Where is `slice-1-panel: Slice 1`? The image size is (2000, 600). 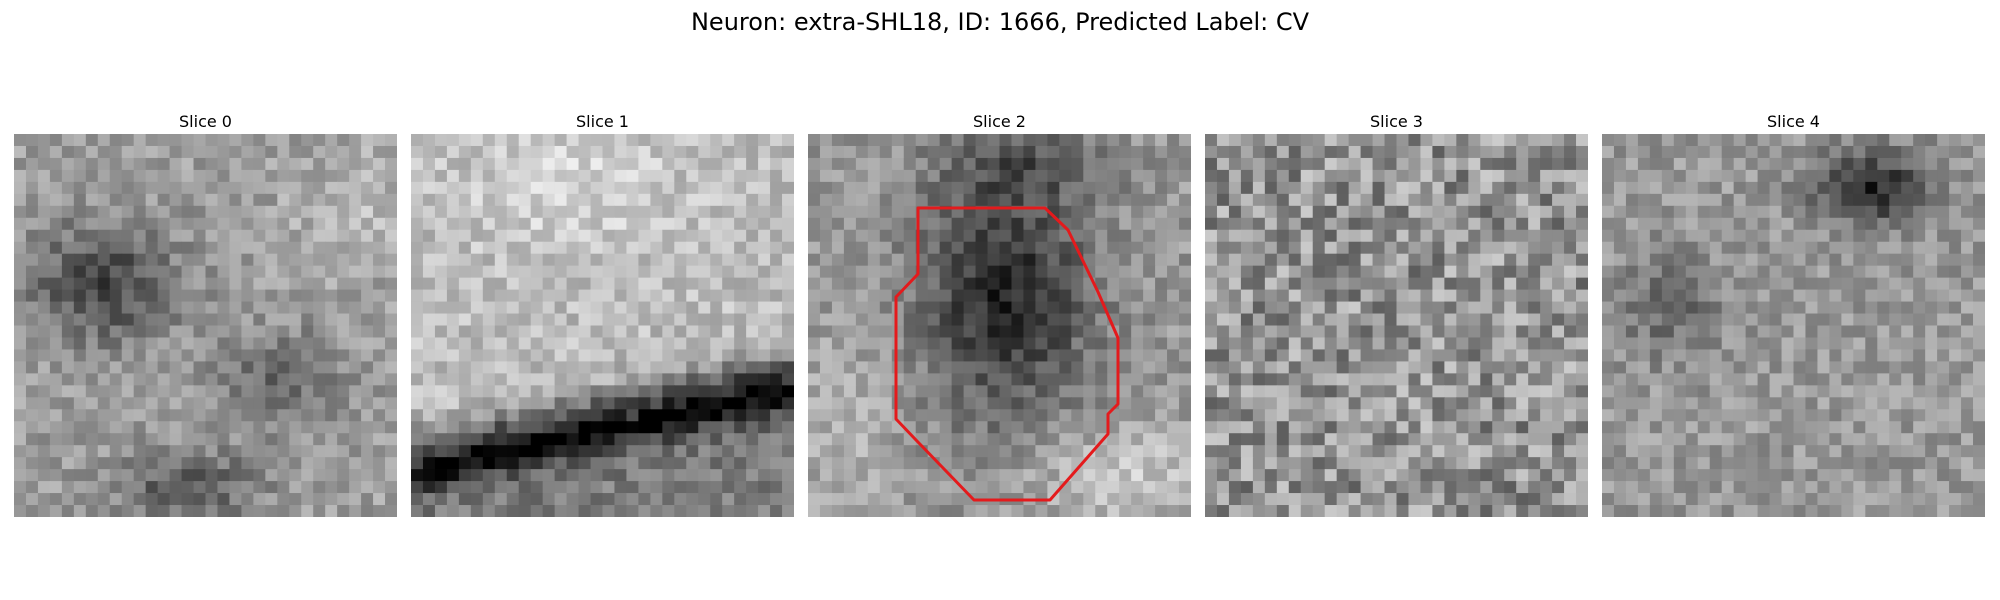
slice-1-panel: Slice 1 is located at coordinates (602, 313).